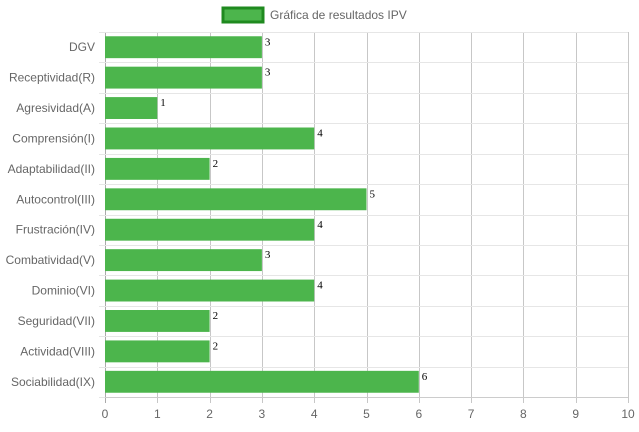  Describe the element at coordinates (50, 260) in the screenshot. I see `category-label: Combatividad(V)` at that location.